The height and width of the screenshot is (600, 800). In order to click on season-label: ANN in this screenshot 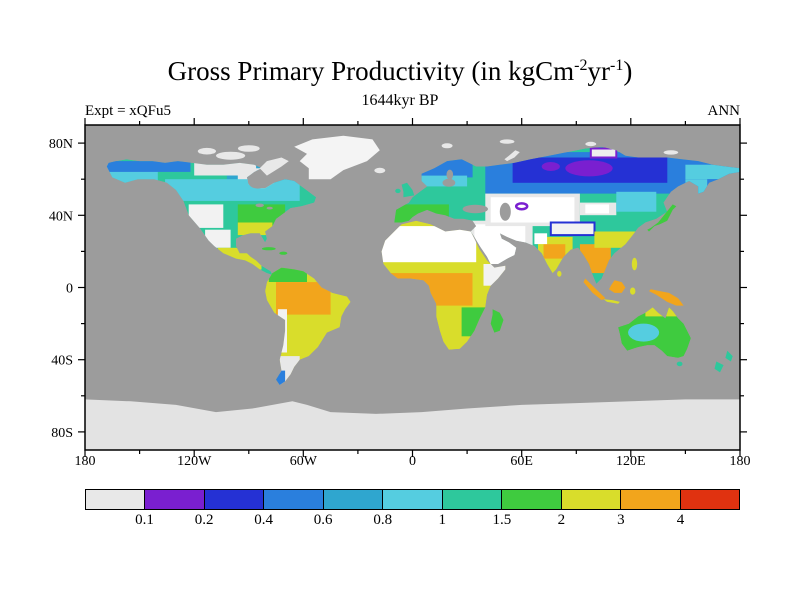, I will do `click(724, 111)`.